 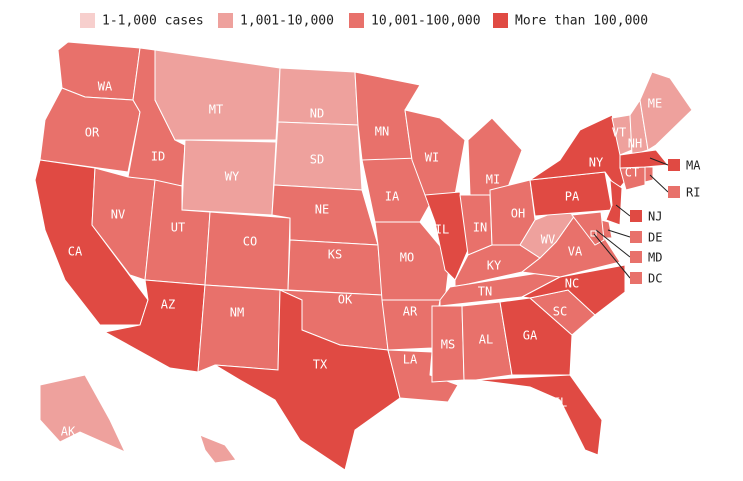 What do you see at coordinates (635, 144) in the screenshot?
I see `state-label: NH` at bounding box center [635, 144].